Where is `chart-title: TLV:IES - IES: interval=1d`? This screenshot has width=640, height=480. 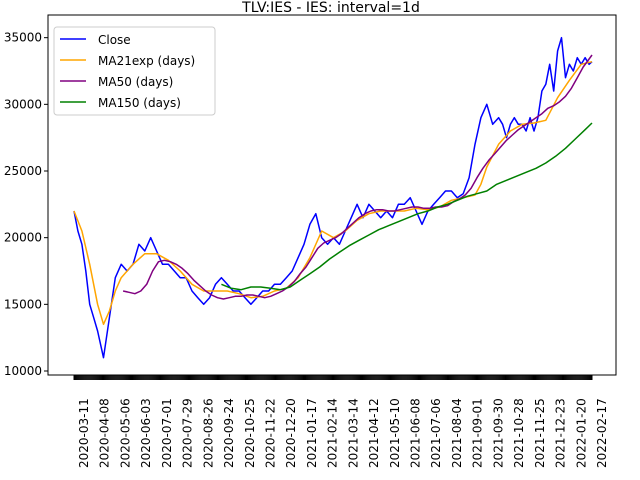
chart-title: TLV:IES - IES: interval=1d is located at coordinates (330, 8).